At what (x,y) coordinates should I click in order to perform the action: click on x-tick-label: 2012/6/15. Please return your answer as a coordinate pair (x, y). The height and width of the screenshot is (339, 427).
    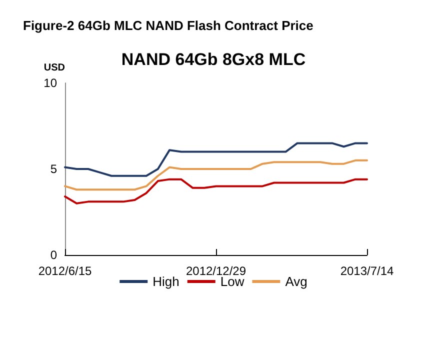
    Looking at the image, I should click on (65, 271).